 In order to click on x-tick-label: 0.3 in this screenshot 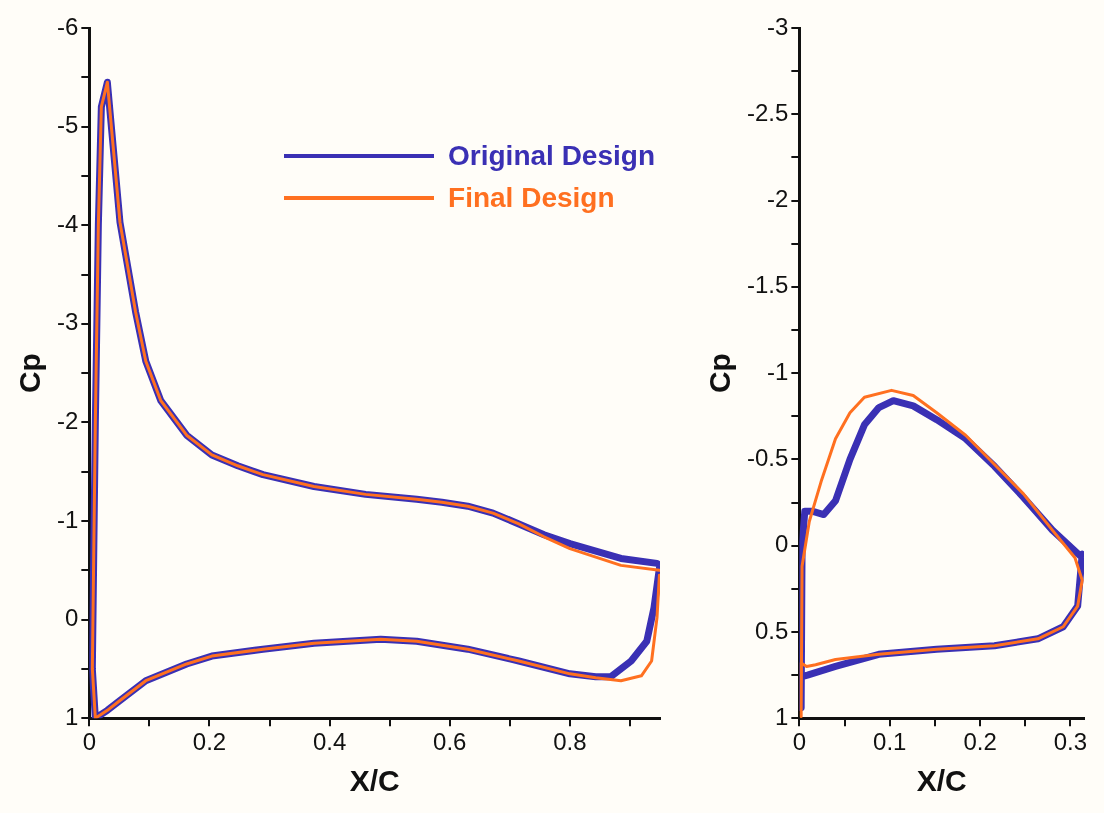, I will do `click(1070, 742)`.